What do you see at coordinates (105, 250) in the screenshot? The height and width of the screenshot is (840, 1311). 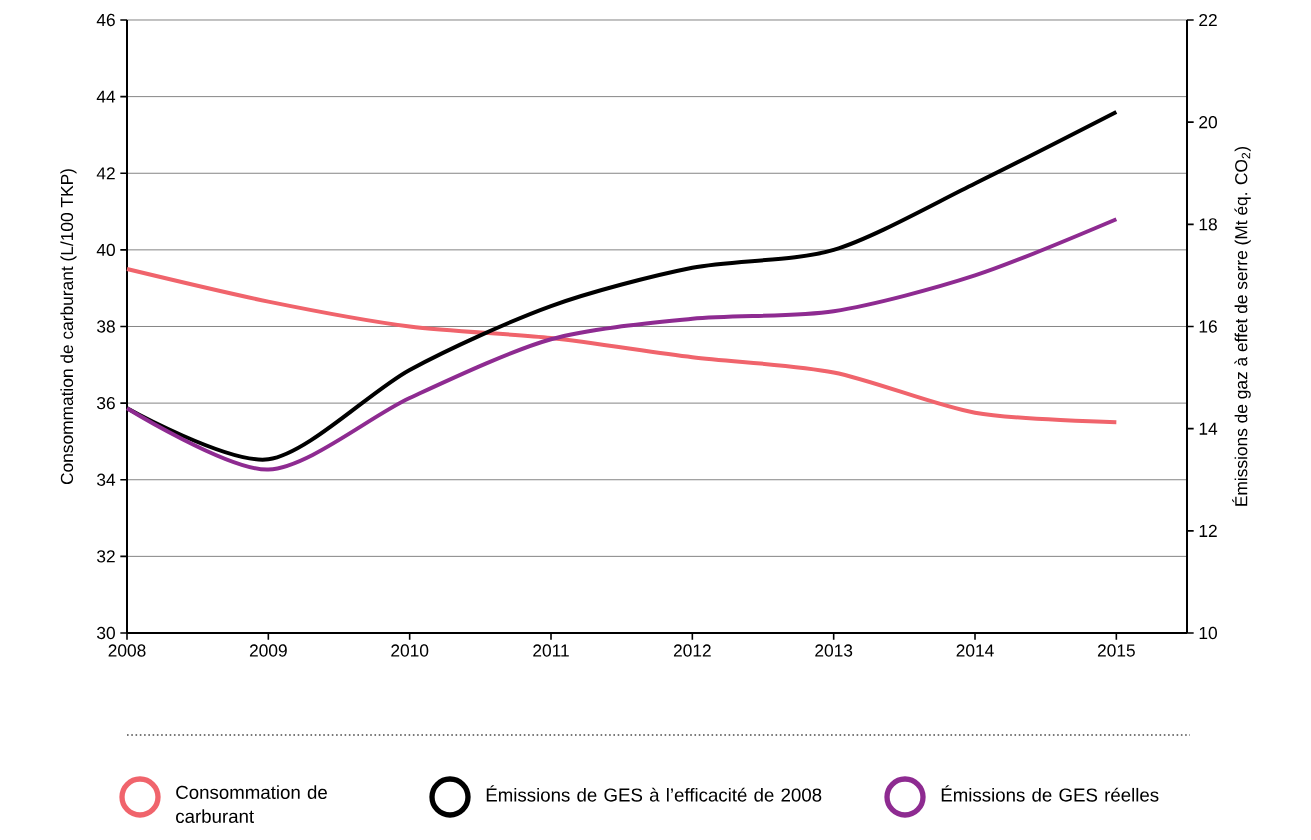 I see `y-tick-label: 40` at bounding box center [105, 250].